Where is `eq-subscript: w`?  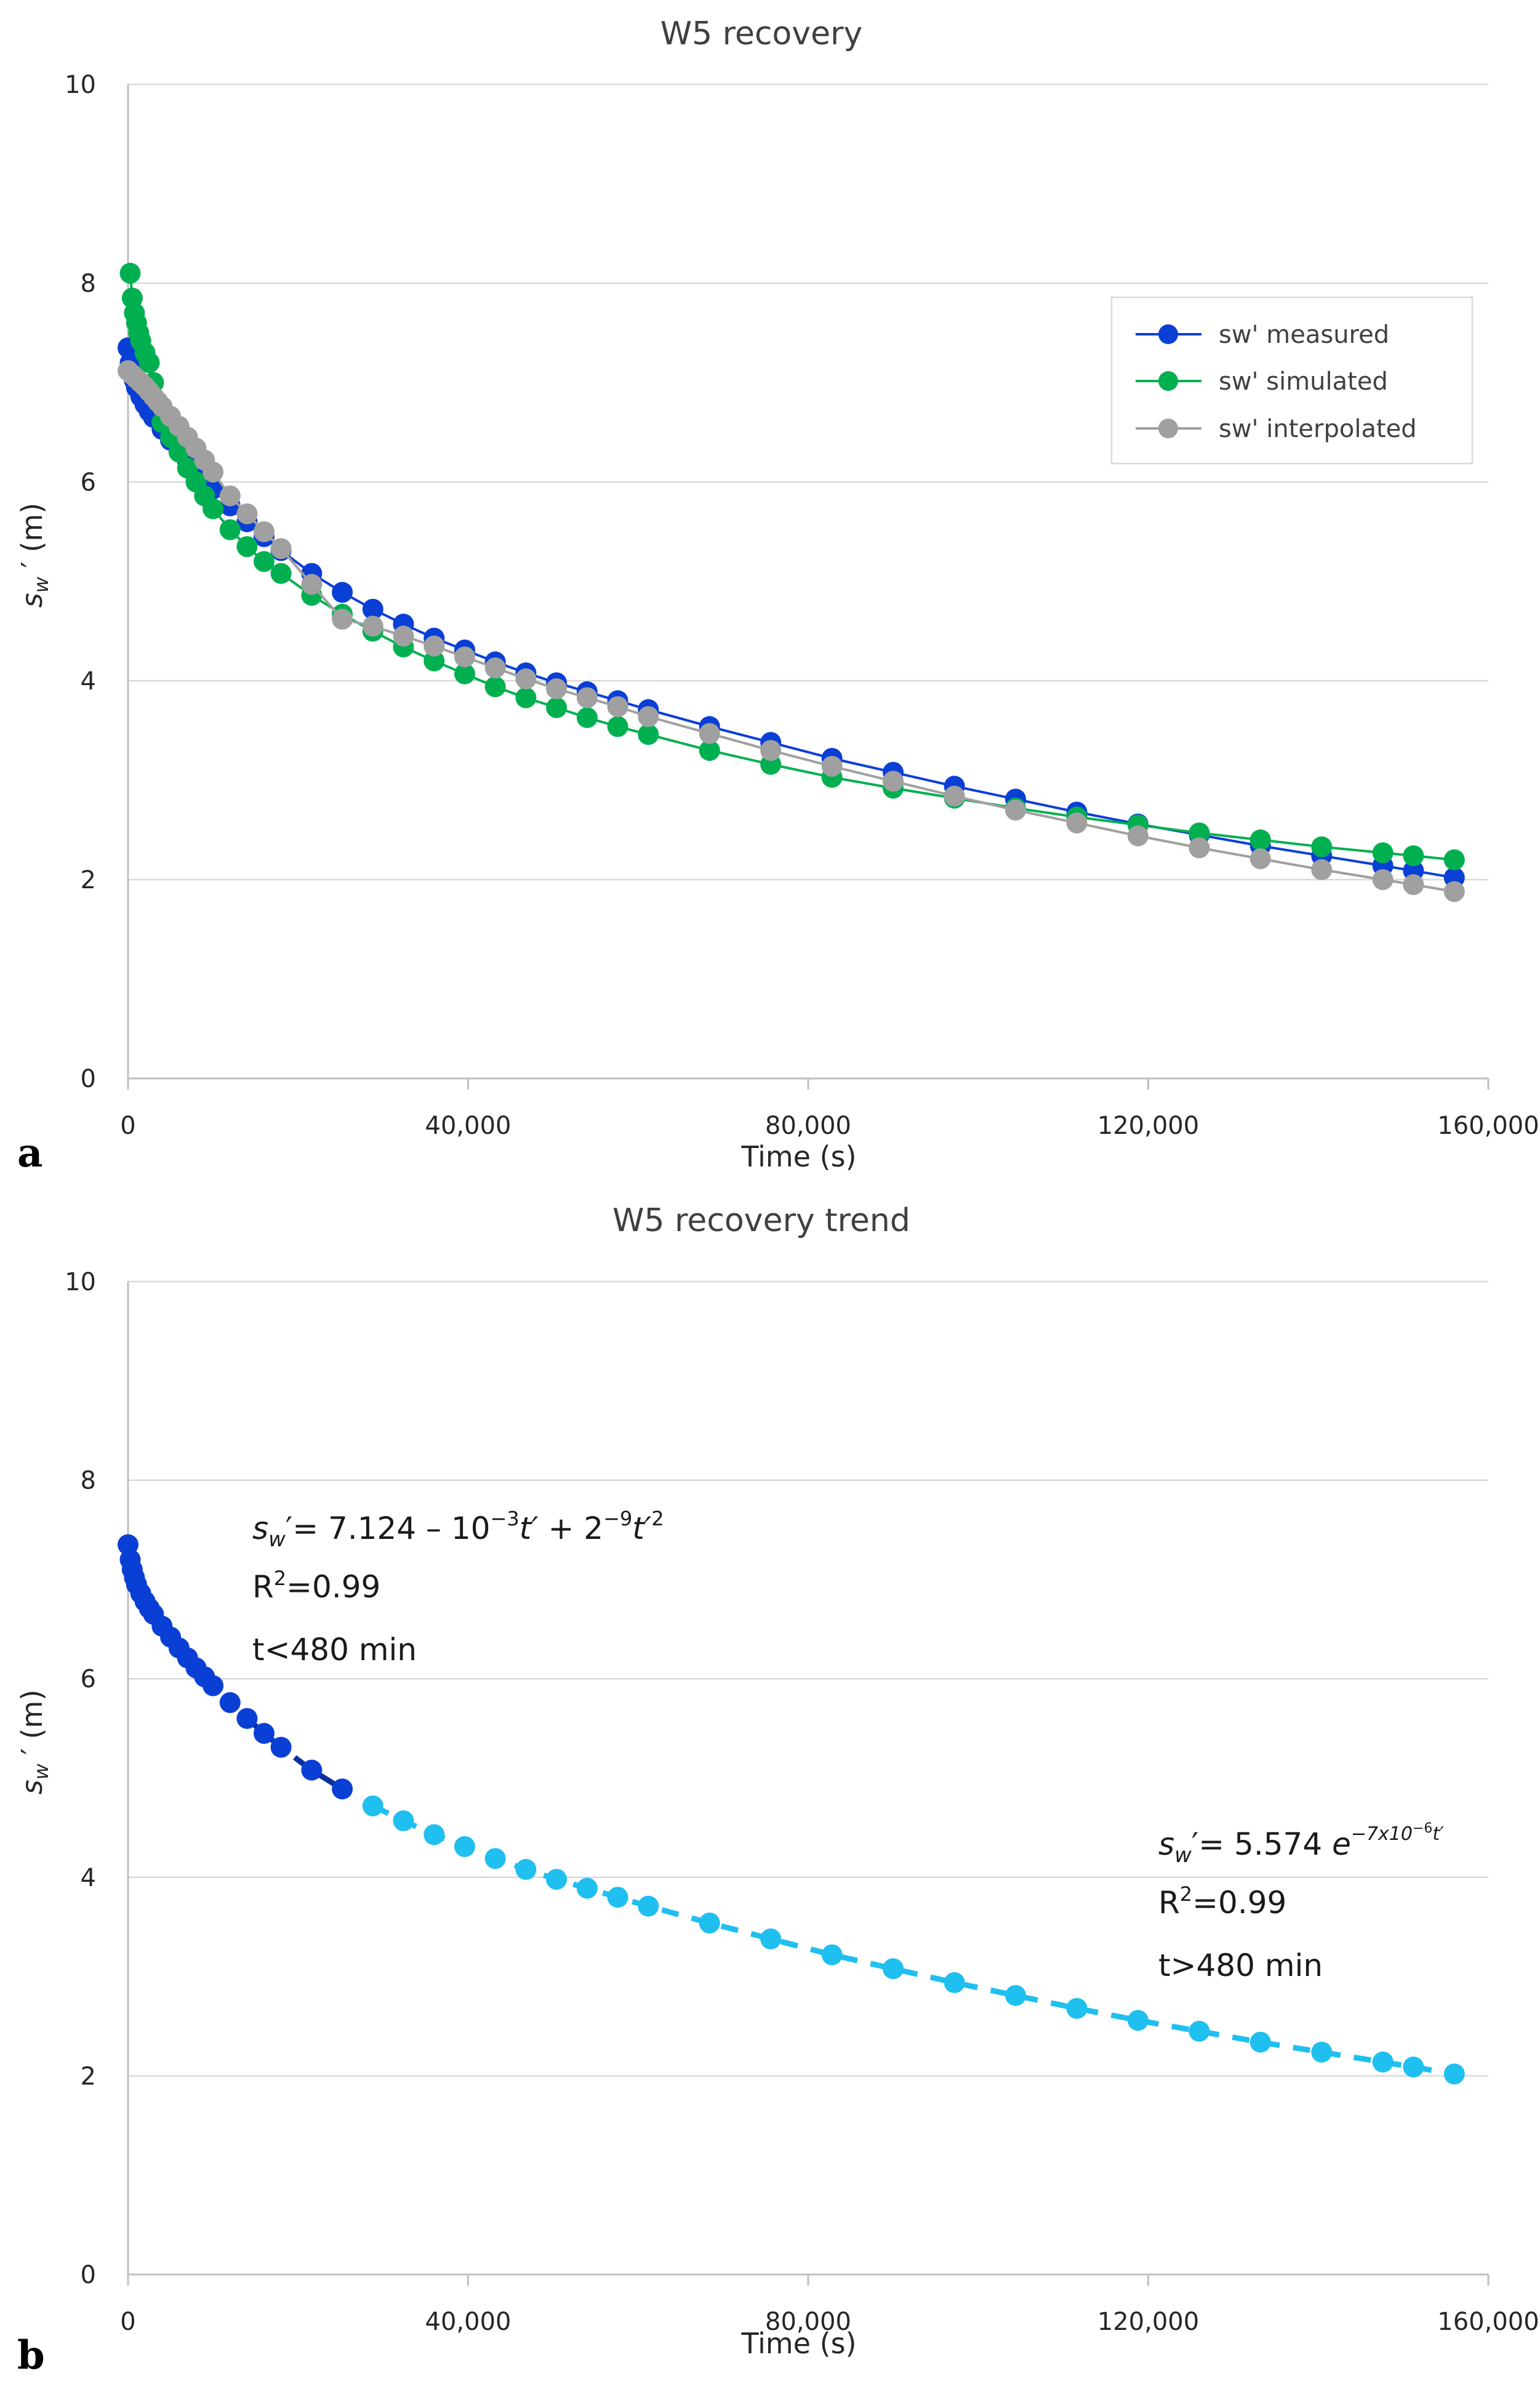
eq-subscript: w is located at coordinates (277, 1539).